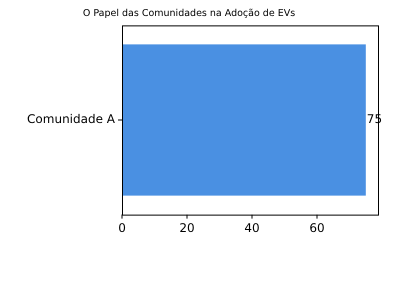 This screenshot has width=393, height=282. I want to click on x-tick-label: 40, so click(252, 227).